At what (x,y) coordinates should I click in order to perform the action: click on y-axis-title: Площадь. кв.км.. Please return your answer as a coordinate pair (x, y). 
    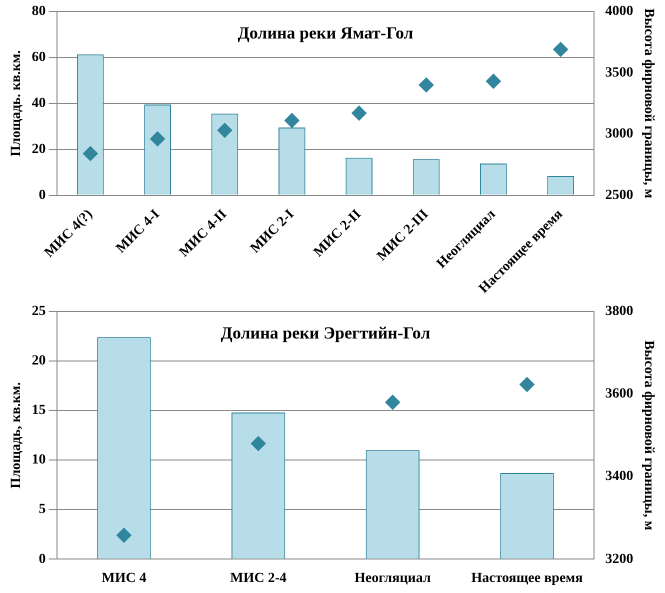
    Looking at the image, I should click on (16, 103).